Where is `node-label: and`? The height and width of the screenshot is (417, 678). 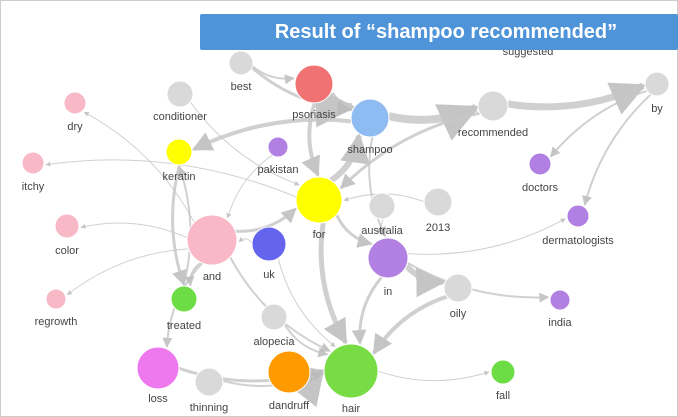
node-label: and is located at coordinates (212, 277).